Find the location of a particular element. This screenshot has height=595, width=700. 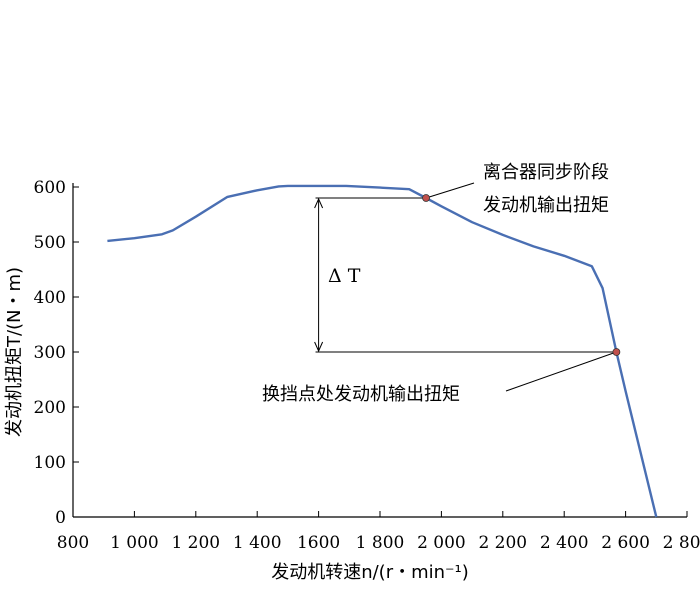

y-tick-label: 200 is located at coordinates (50, 408).